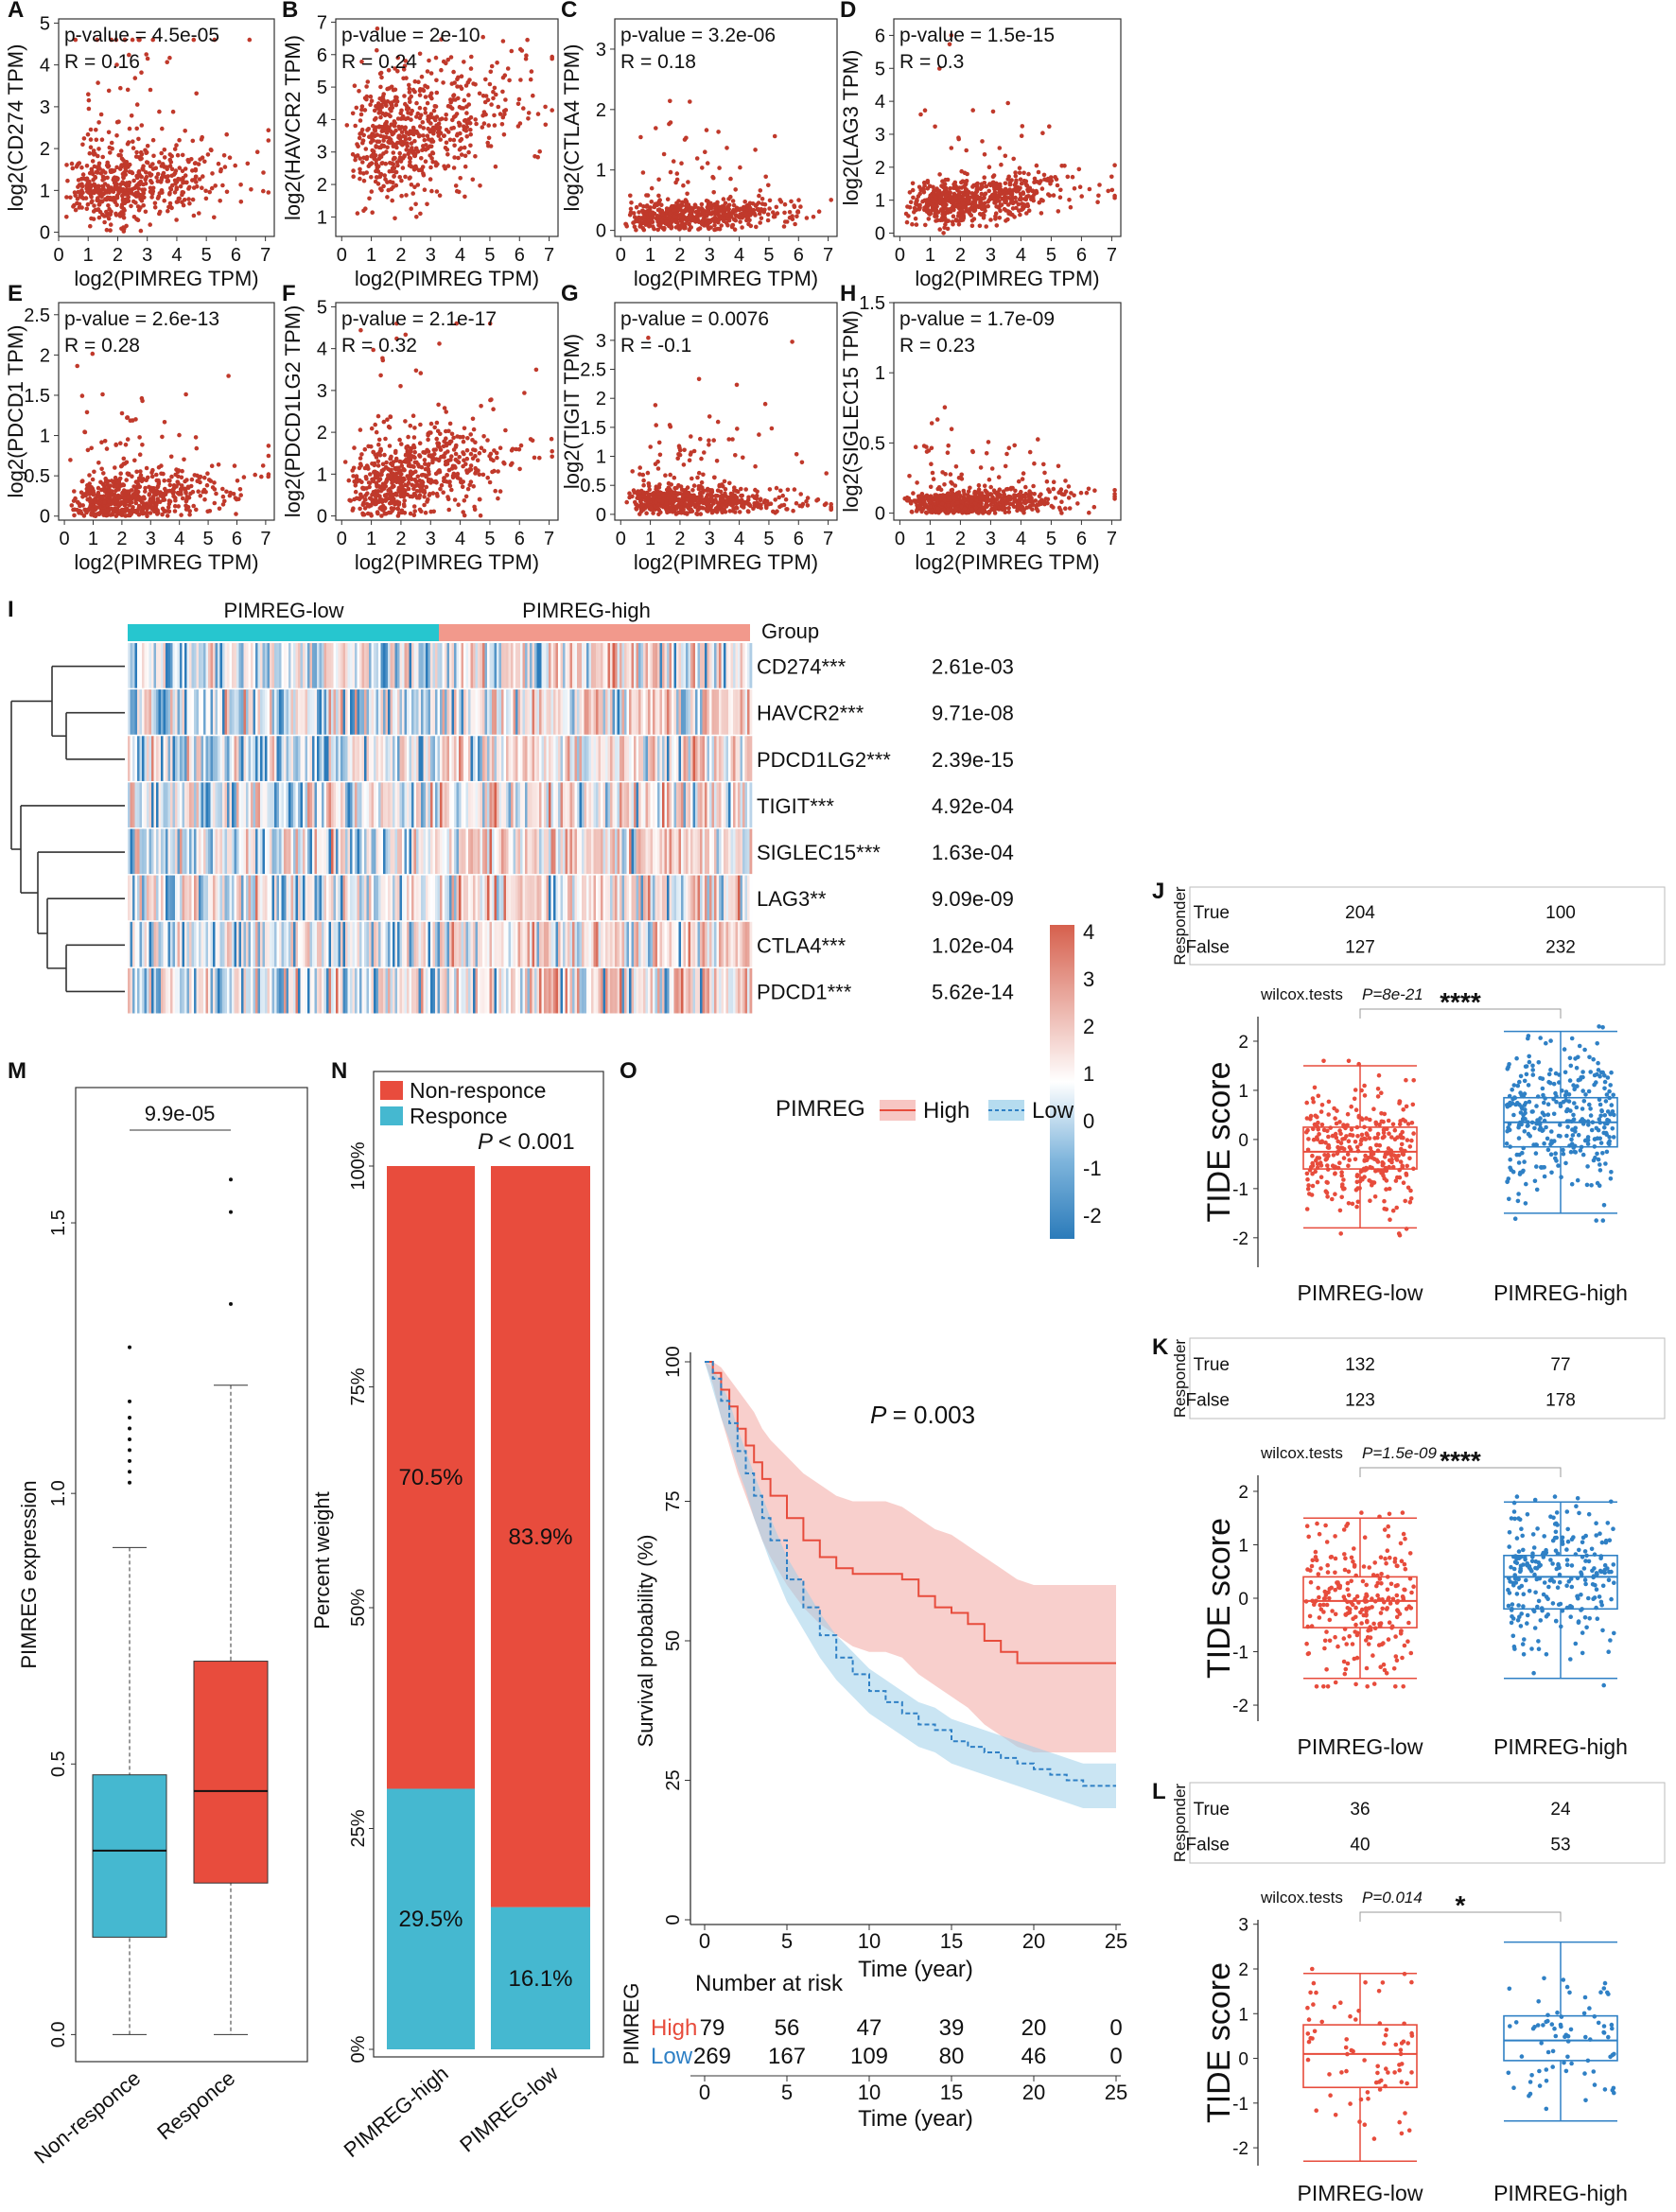 The height and width of the screenshot is (2212, 1676). What do you see at coordinates (322, 517) in the screenshot?
I see `y-tick-label: 0` at bounding box center [322, 517].